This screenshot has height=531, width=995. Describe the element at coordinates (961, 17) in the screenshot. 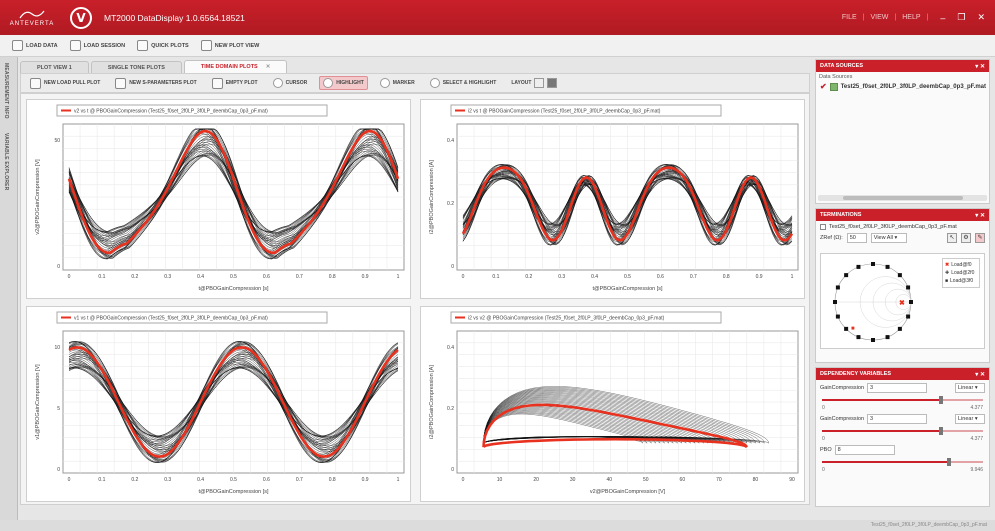

I see `restore-icon: ❐` at that location.